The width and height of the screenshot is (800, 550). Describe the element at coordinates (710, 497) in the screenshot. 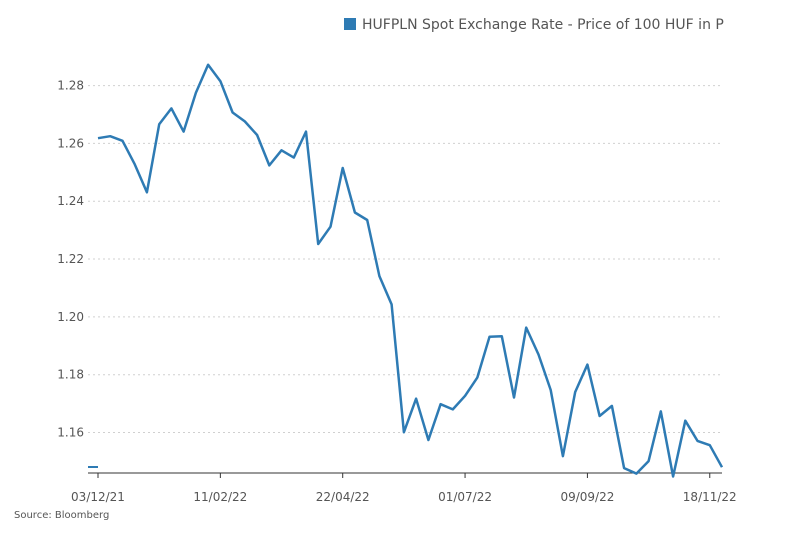

I see `x-tick-label: 18/11/22` at that location.